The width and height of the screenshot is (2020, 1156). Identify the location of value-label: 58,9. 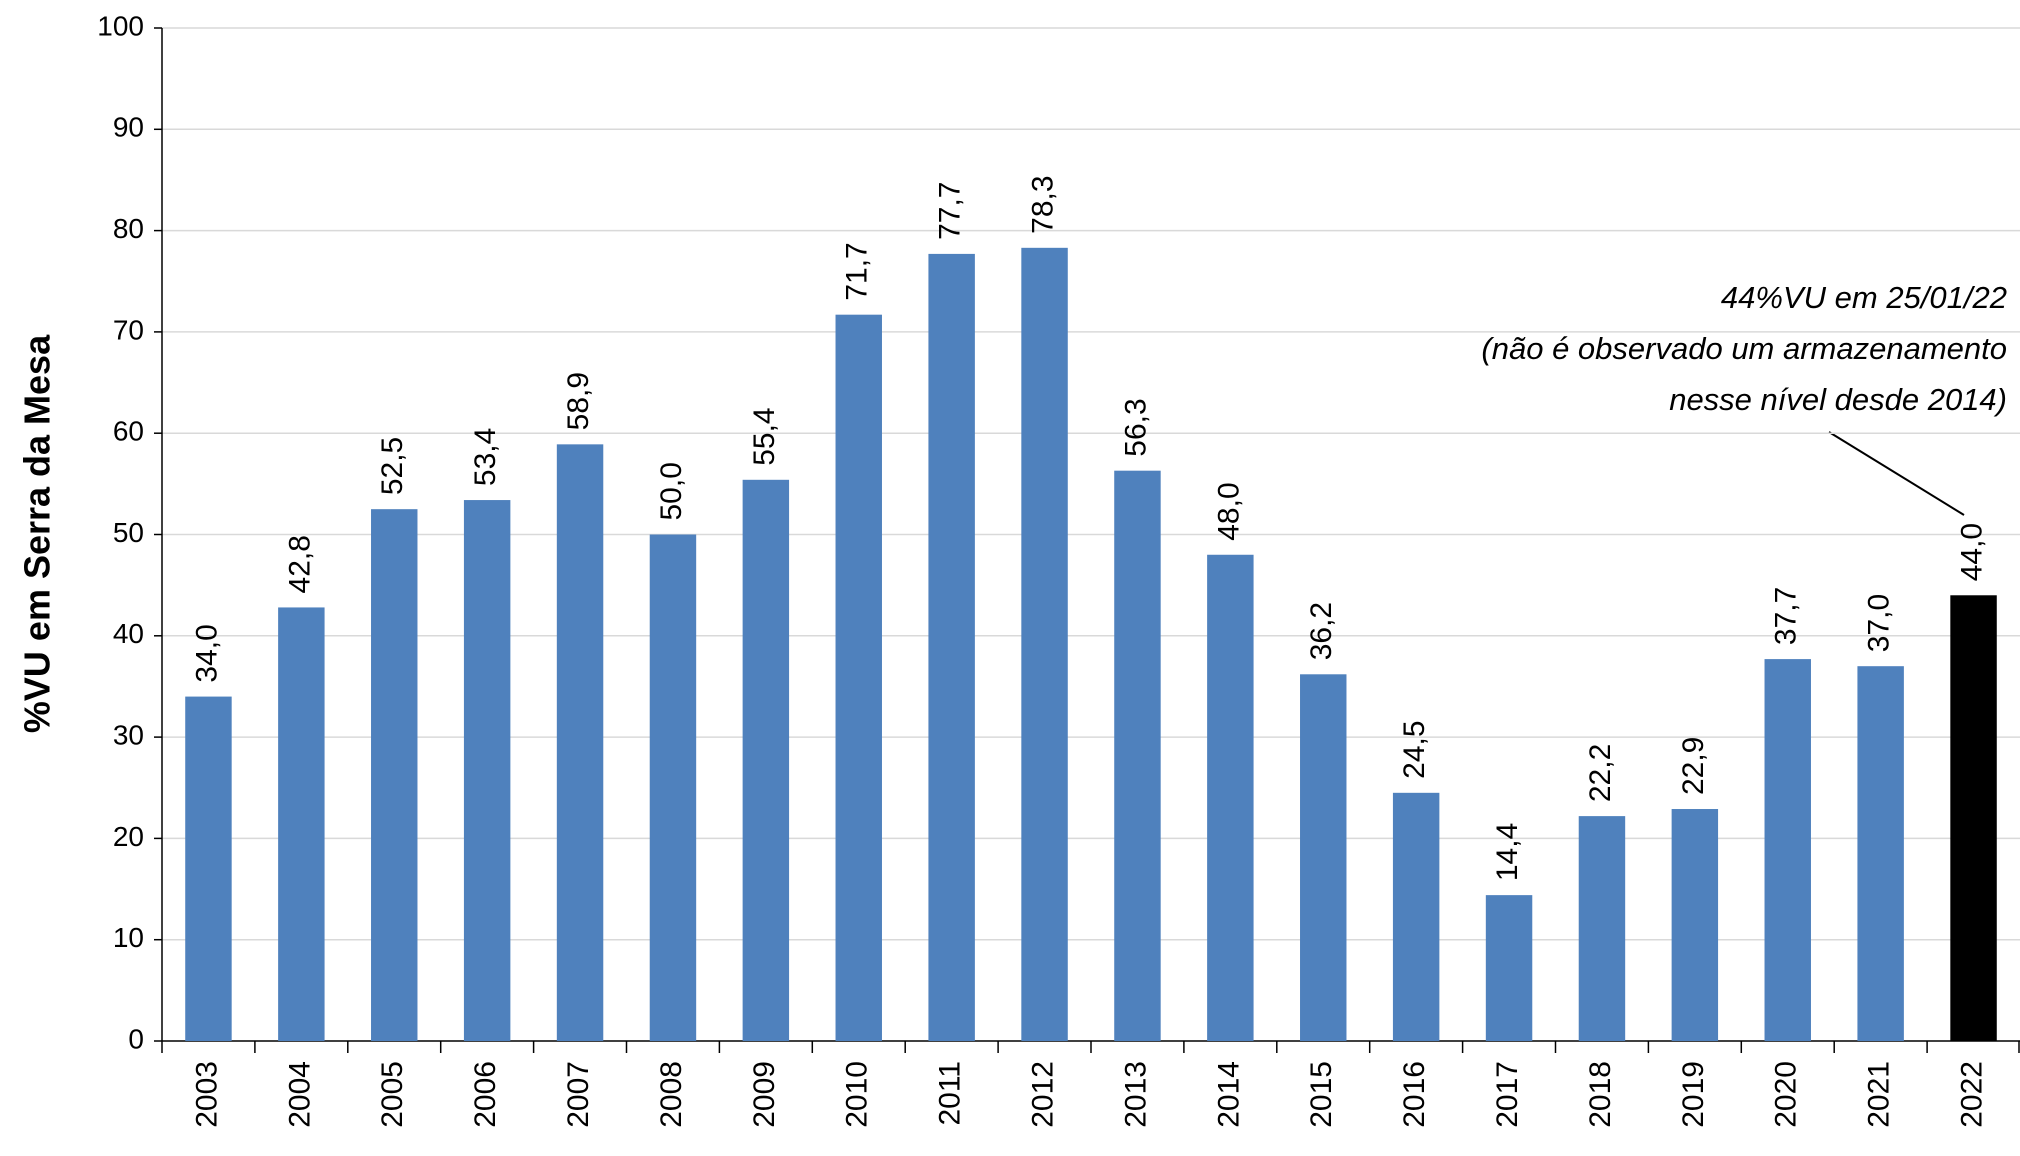
(578, 401).